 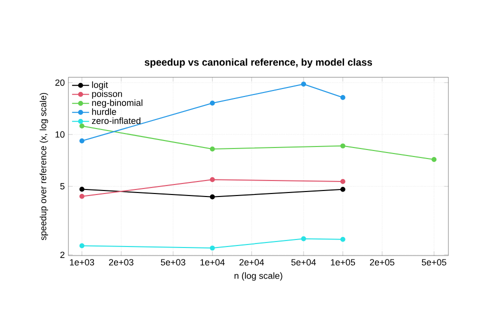 What do you see at coordinates (382, 262) in the screenshot?
I see `x-tick-label: 2e+05` at bounding box center [382, 262].